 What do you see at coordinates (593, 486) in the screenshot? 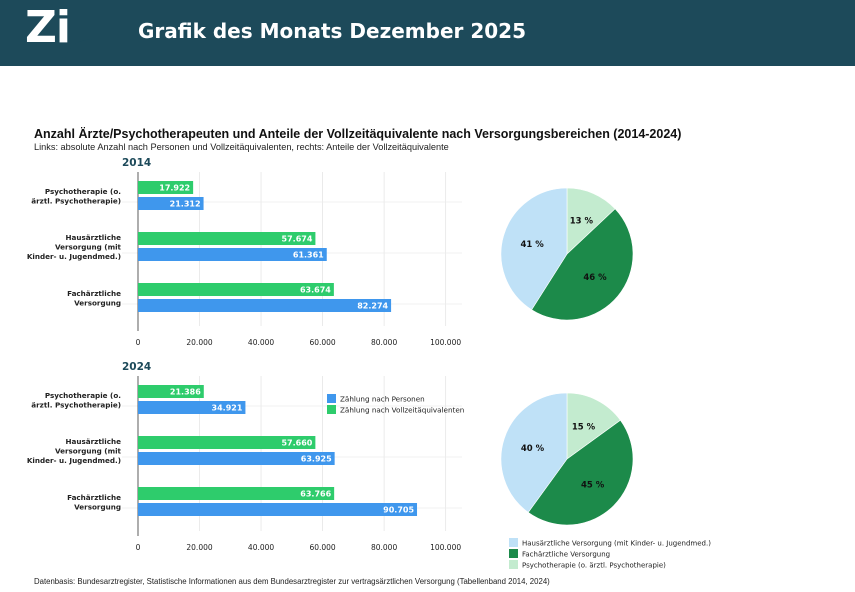
I see `pie-slice-label: 45 %` at bounding box center [593, 486].